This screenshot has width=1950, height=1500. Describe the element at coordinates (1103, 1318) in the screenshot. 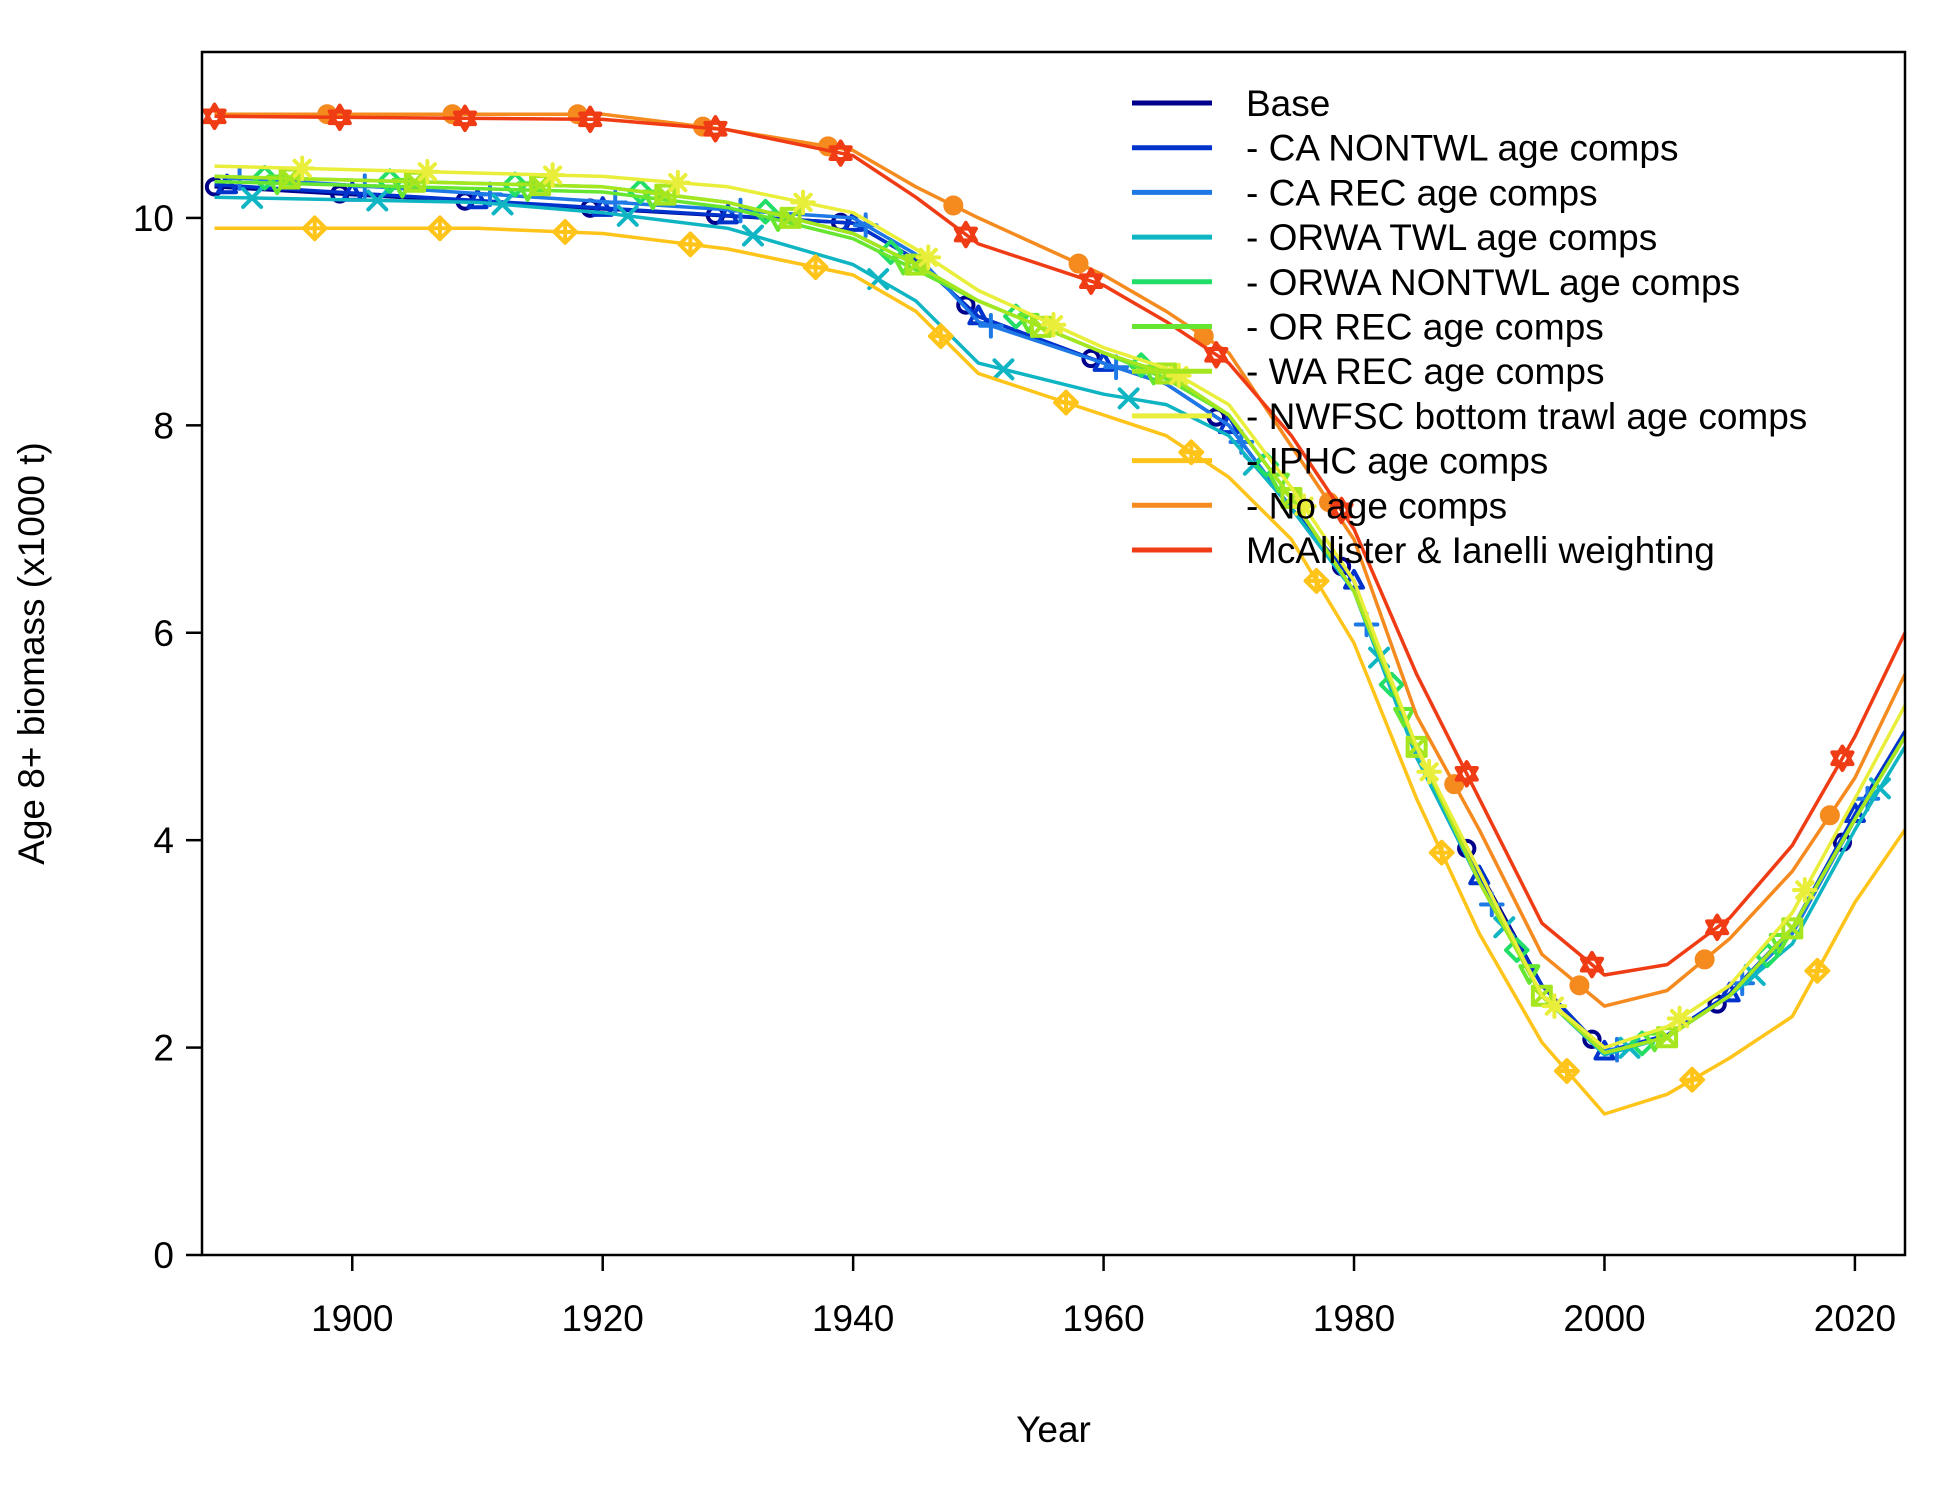

I see `x-tick-label: 1960` at that location.